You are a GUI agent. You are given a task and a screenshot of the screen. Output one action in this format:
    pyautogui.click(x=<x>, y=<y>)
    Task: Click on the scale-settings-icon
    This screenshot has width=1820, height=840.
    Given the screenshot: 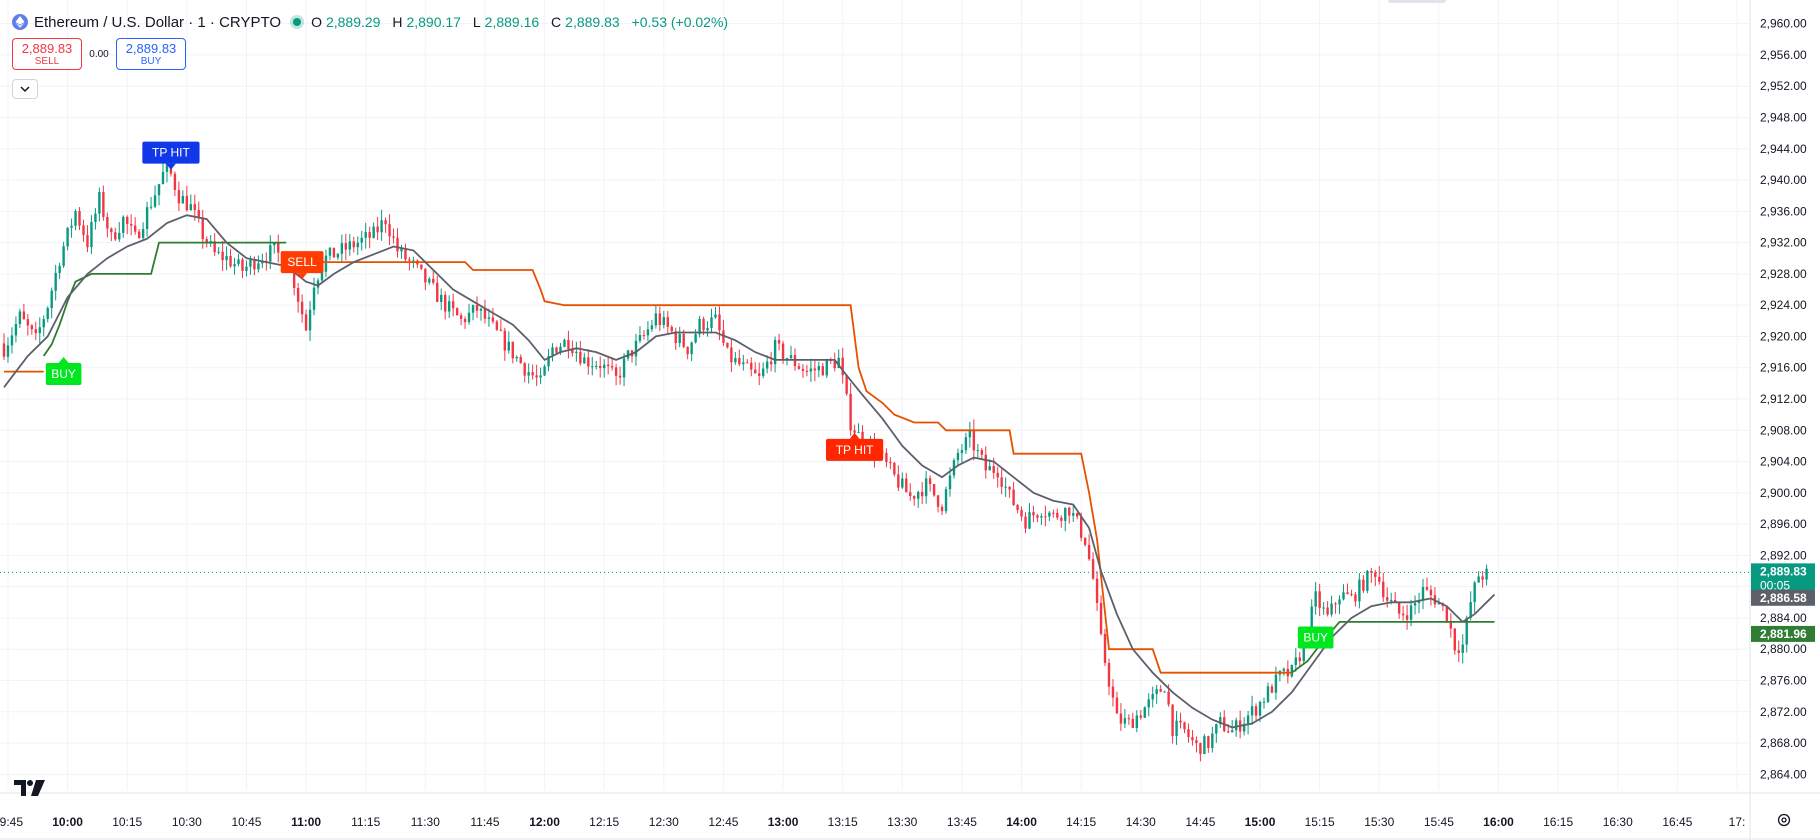 What is the action you would take?
    pyautogui.click(x=1784, y=822)
    